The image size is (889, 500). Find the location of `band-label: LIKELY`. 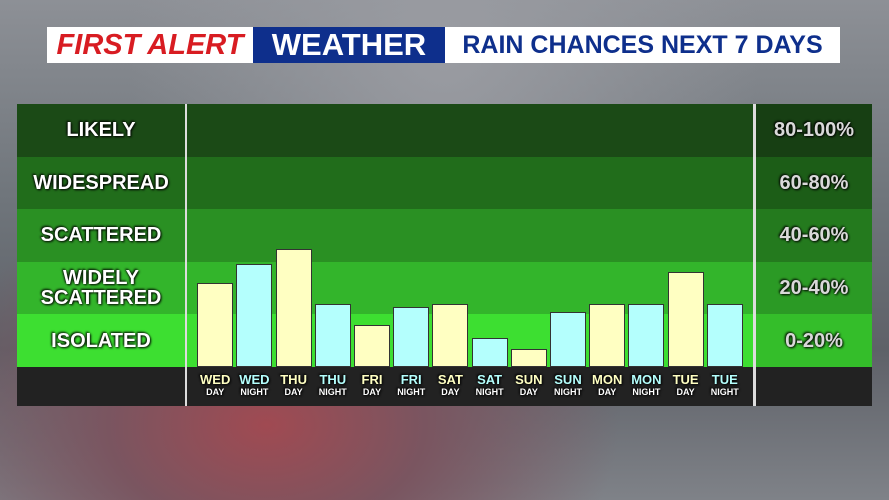

band-label: LIKELY is located at coordinates (101, 130).